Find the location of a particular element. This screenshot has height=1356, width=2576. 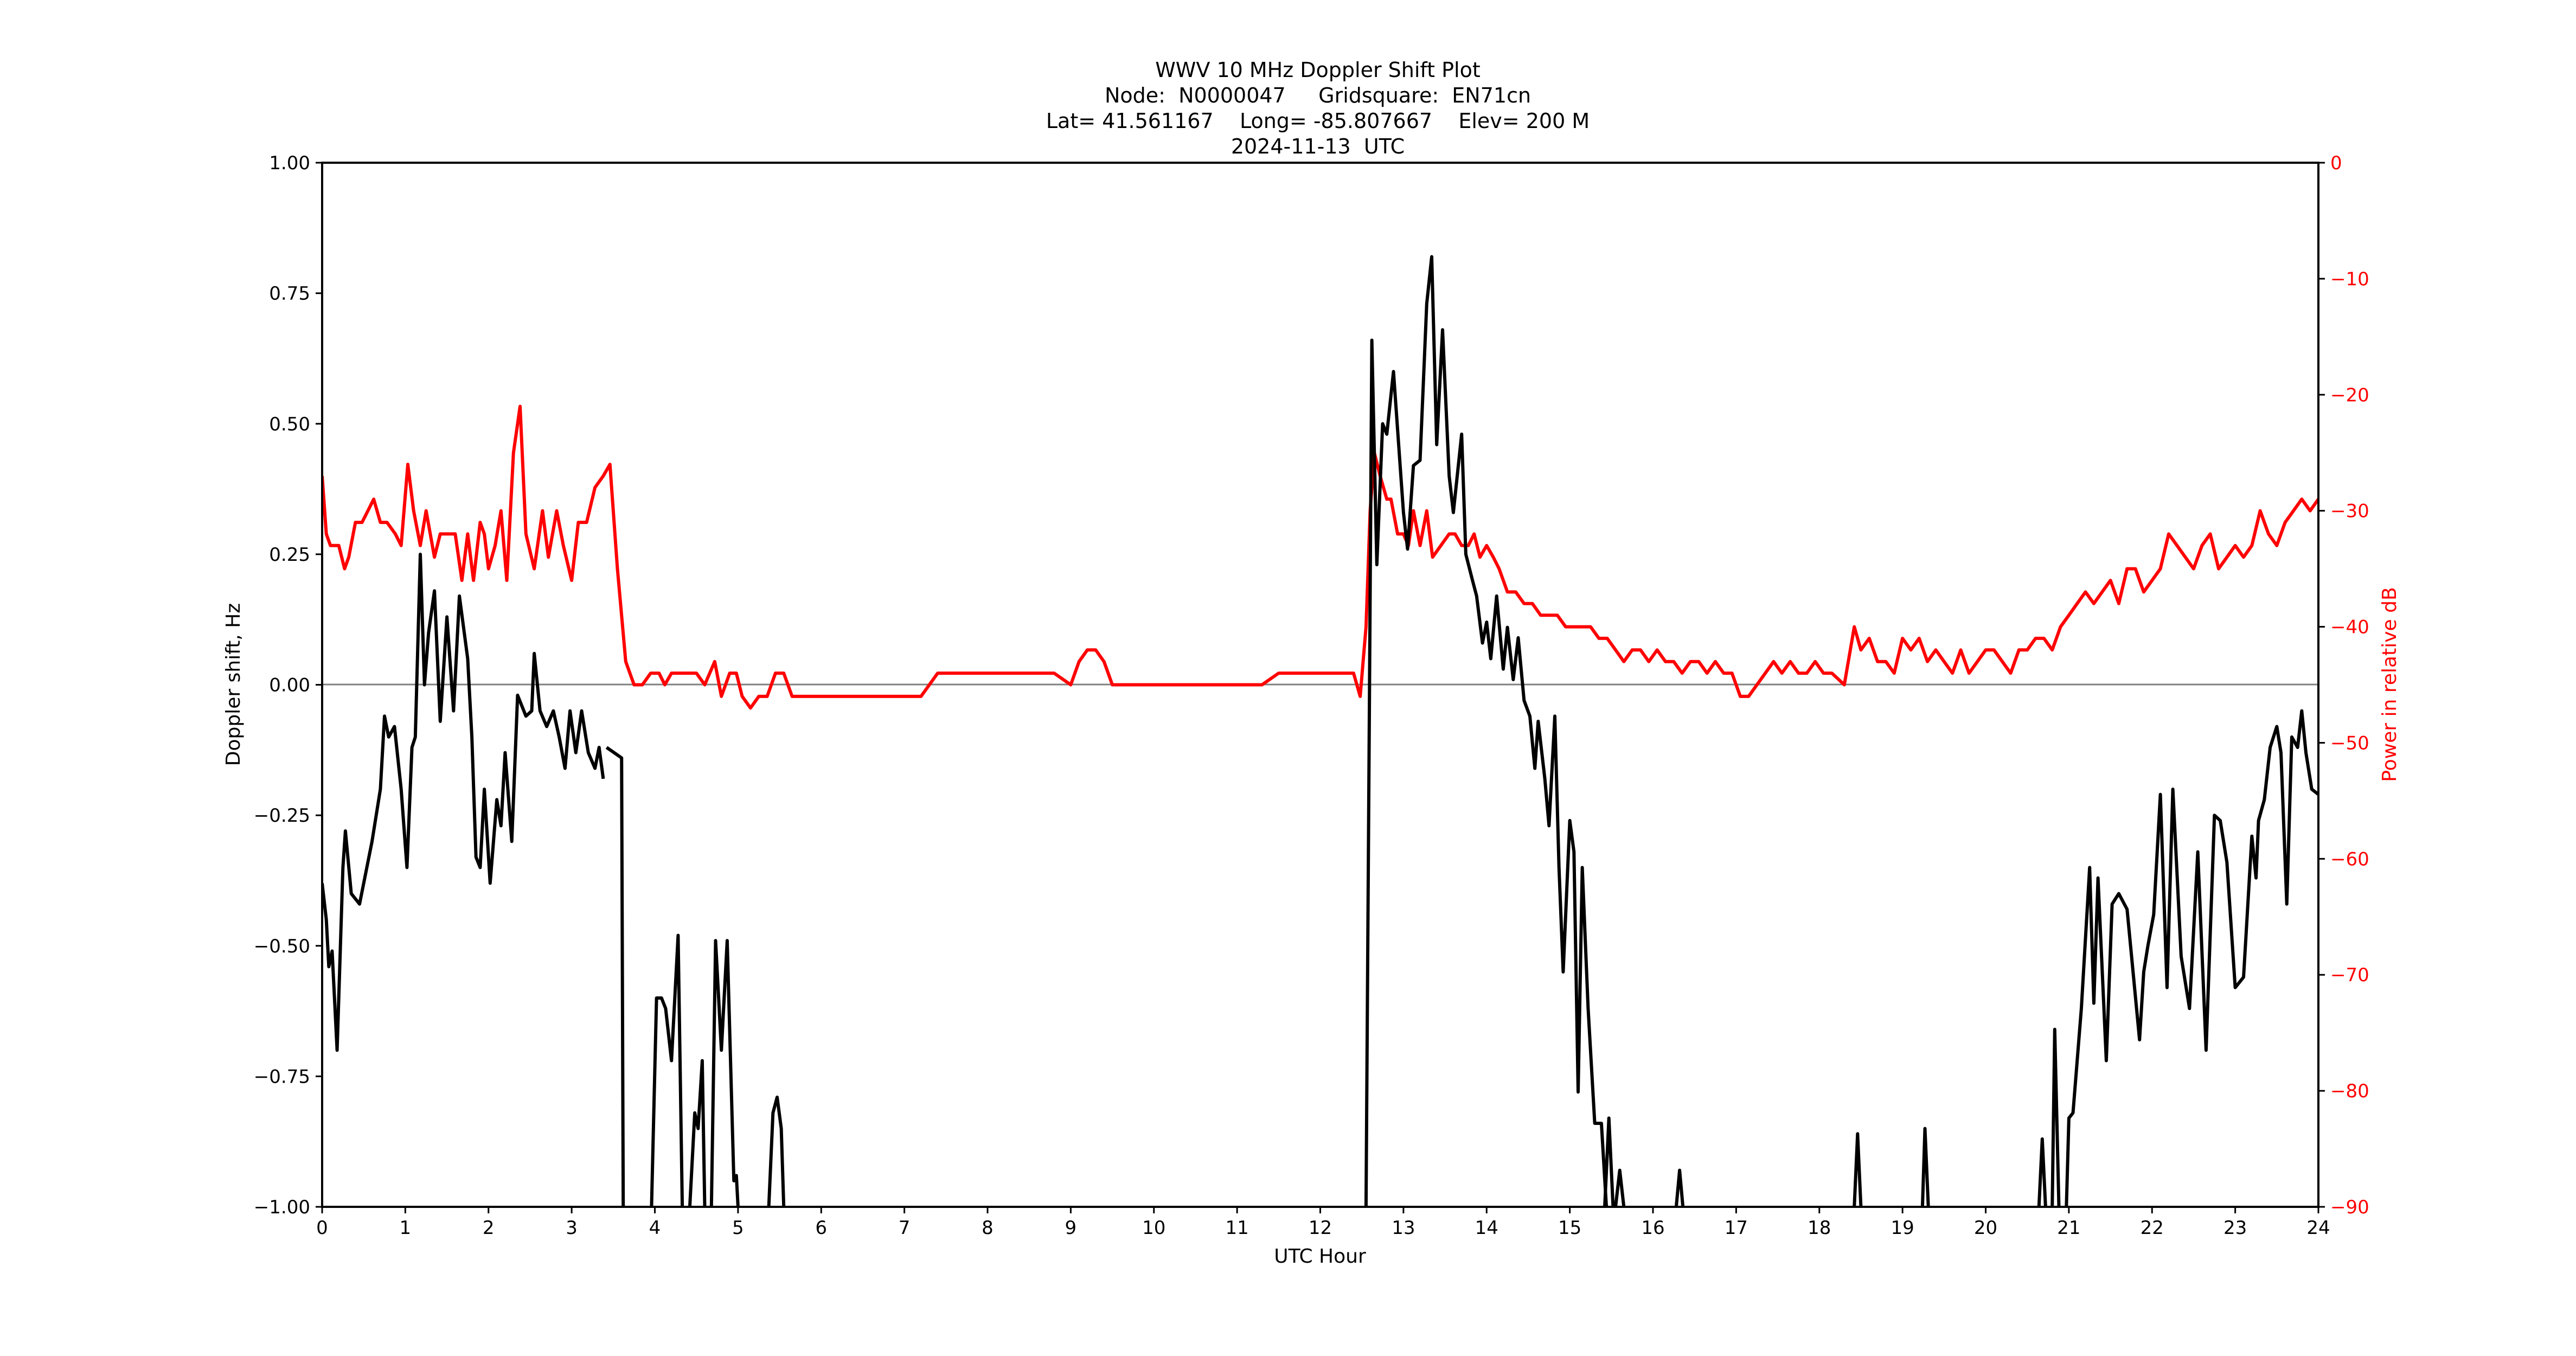

title-line-node: Node: N0000047 Gridsquare: EN71cn is located at coordinates (1317, 95).